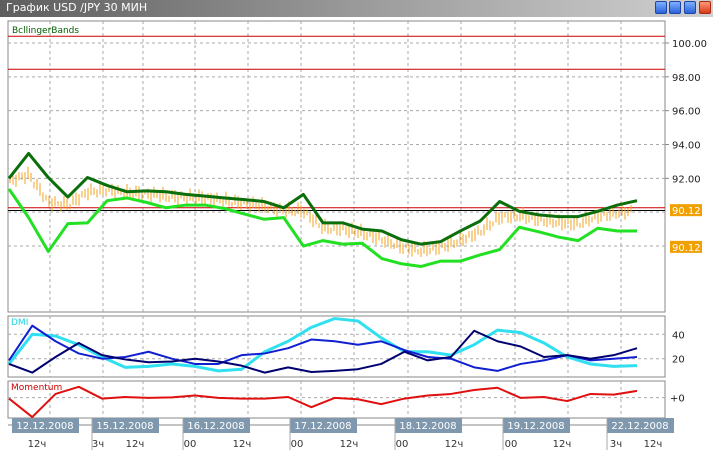  What do you see at coordinates (323, 351) in the screenshot?
I see `dmi-navy-line` at bounding box center [323, 351].